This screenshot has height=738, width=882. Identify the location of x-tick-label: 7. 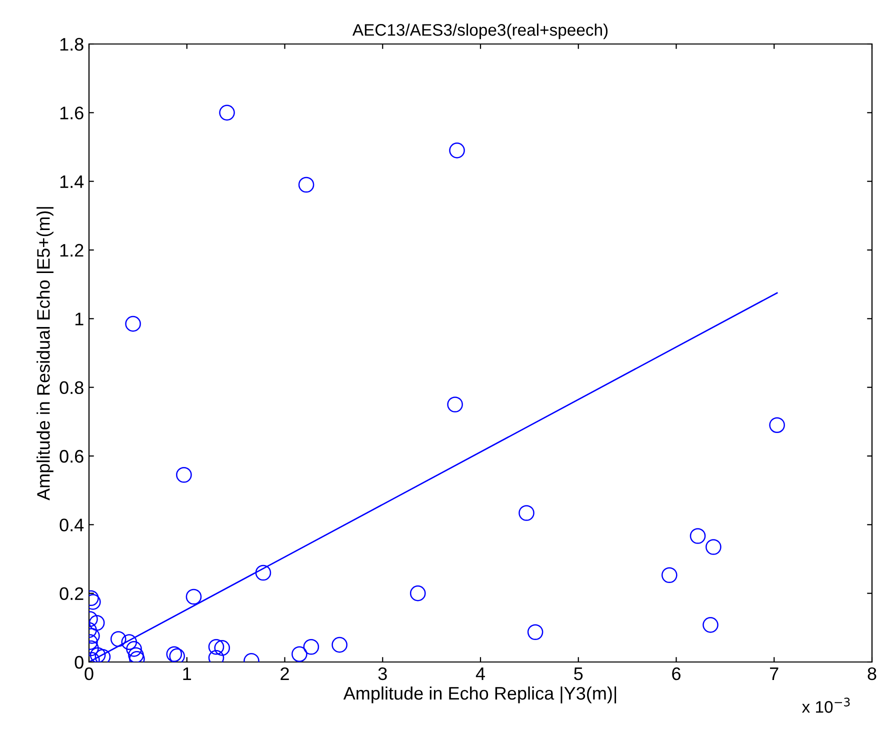
(774, 674).